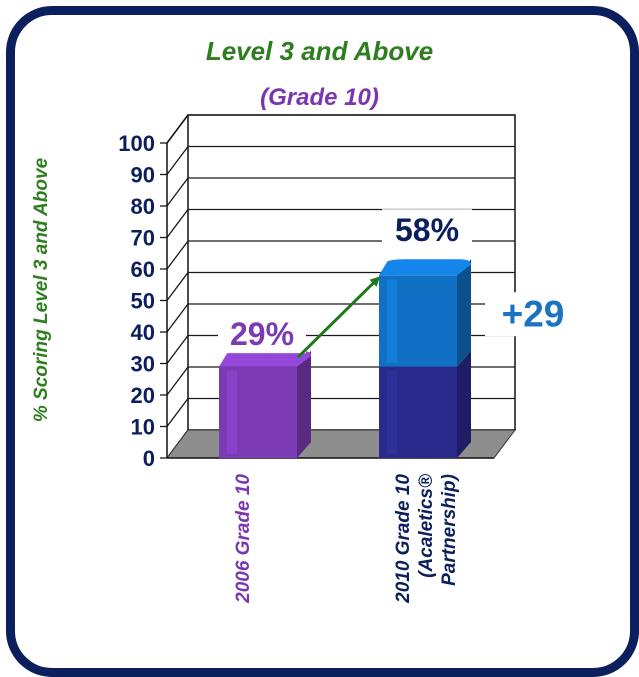  Describe the element at coordinates (232, 412) in the screenshot. I see `bar-2006-highlight` at that location.